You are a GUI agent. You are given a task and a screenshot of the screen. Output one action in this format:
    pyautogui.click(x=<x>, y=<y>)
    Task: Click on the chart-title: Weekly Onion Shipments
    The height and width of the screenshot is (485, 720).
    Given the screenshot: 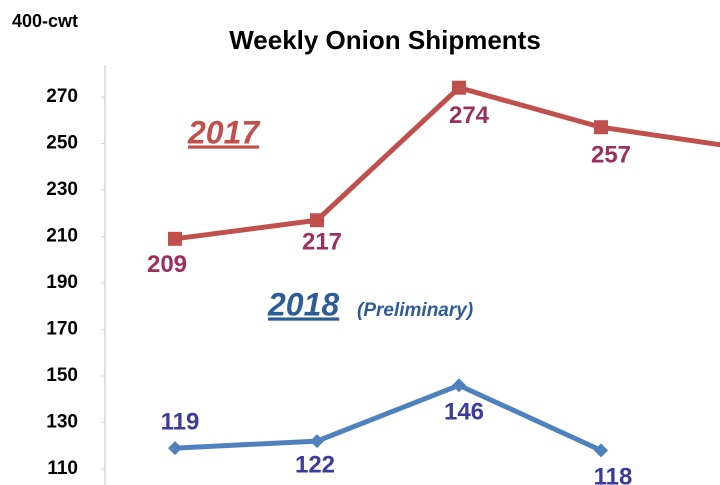 What is the action you would take?
    pyautogui.click(x=385, y=40)
    